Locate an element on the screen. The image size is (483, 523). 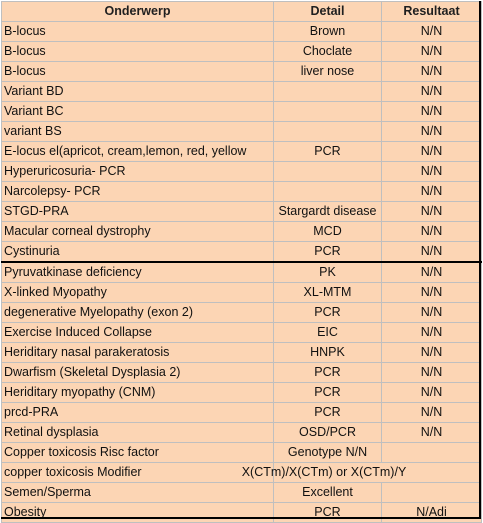
cell-detail: Excellent is located at coordinates (327, 492).